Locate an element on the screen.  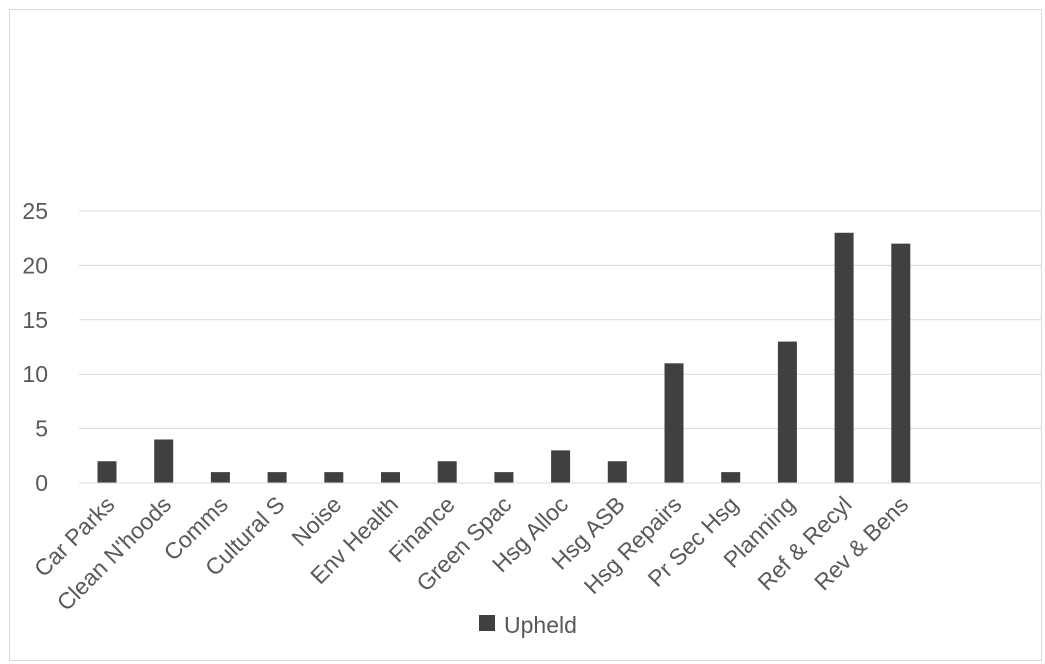
y-axis-tick-labels: 0 5 10 15 20 25 is located at coordinates (35, 347).